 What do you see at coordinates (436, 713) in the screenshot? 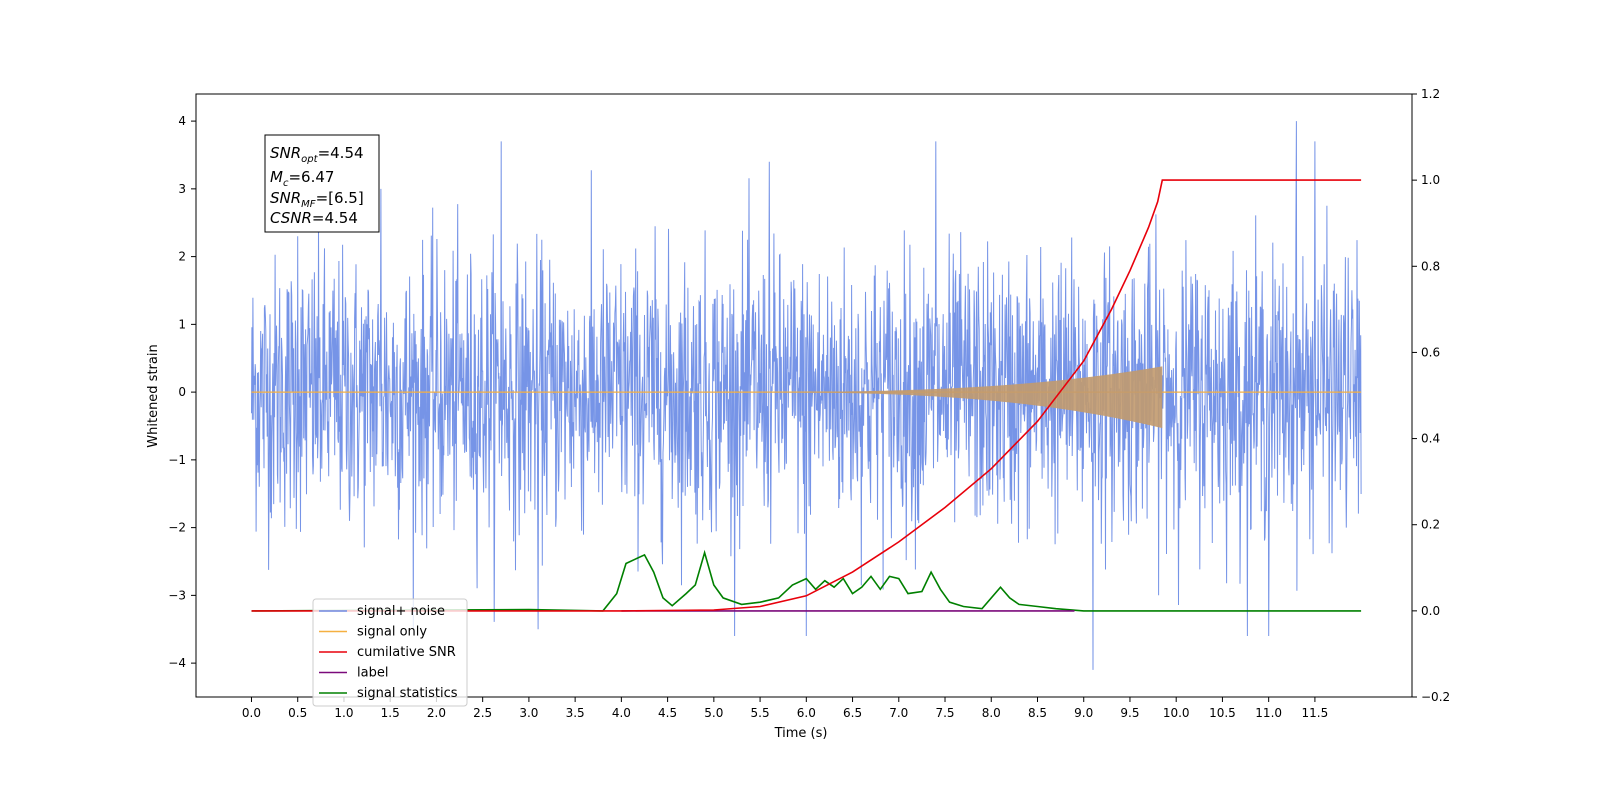
I see `x-tick-label: 2.0` at bounding box center [436, 713].